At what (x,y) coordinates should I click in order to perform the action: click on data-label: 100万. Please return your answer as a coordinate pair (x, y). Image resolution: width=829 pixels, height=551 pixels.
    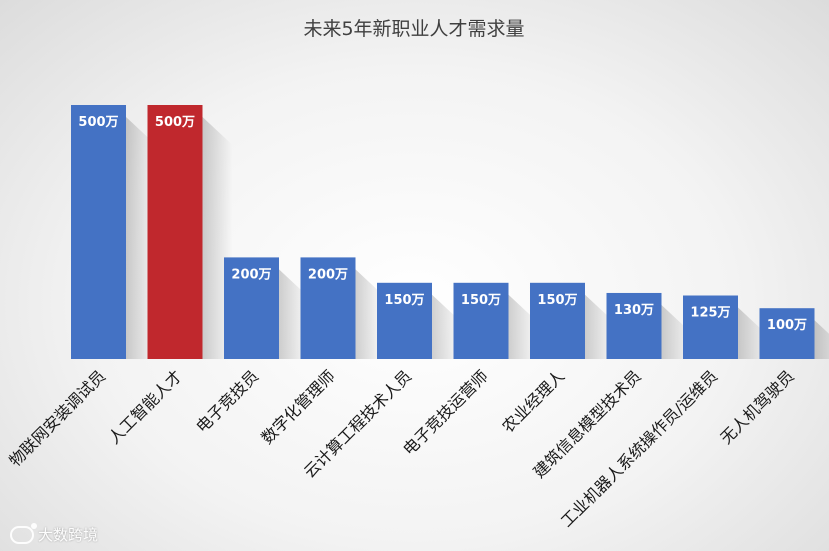
    Looking at the image, I should click on (787, 325).